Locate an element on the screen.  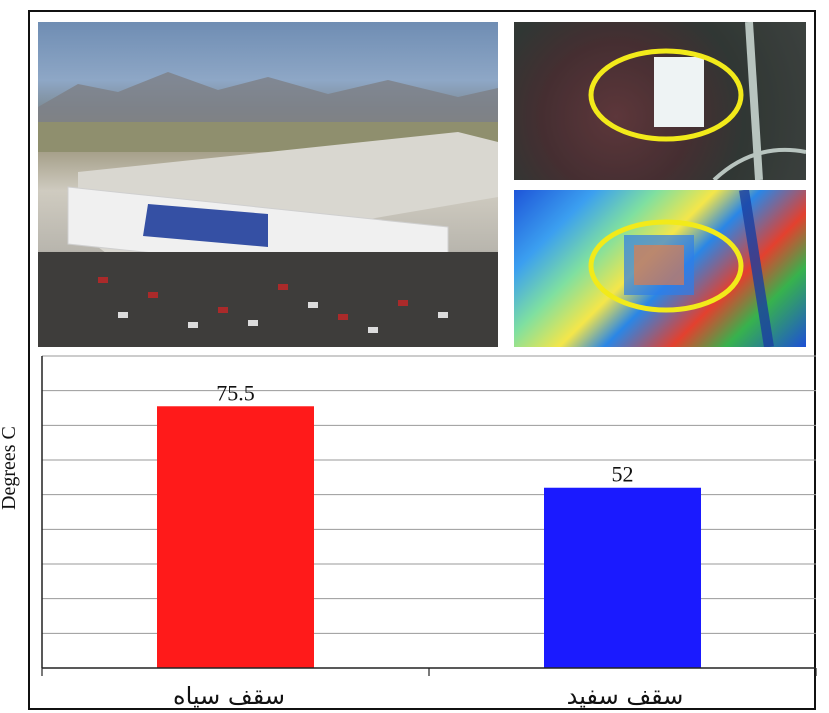
x-tick-label: سقف سیاه is located at coordinates (229, 696).